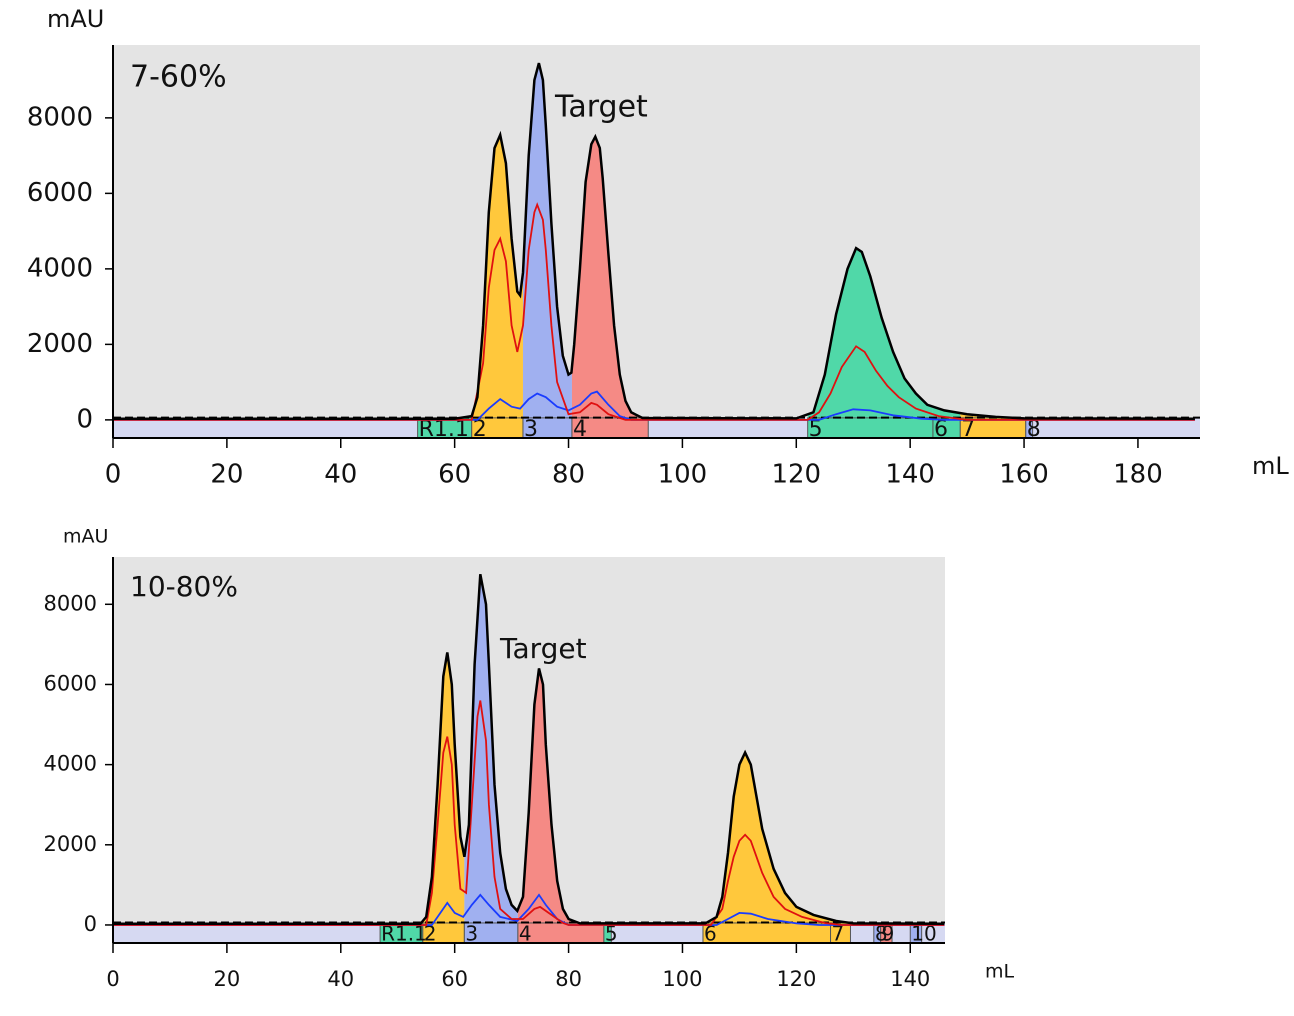  What do you see at coordinates (184, 586) in the screenshot?
I see `annotation: 10-80%` at bounding box center [184, 586].